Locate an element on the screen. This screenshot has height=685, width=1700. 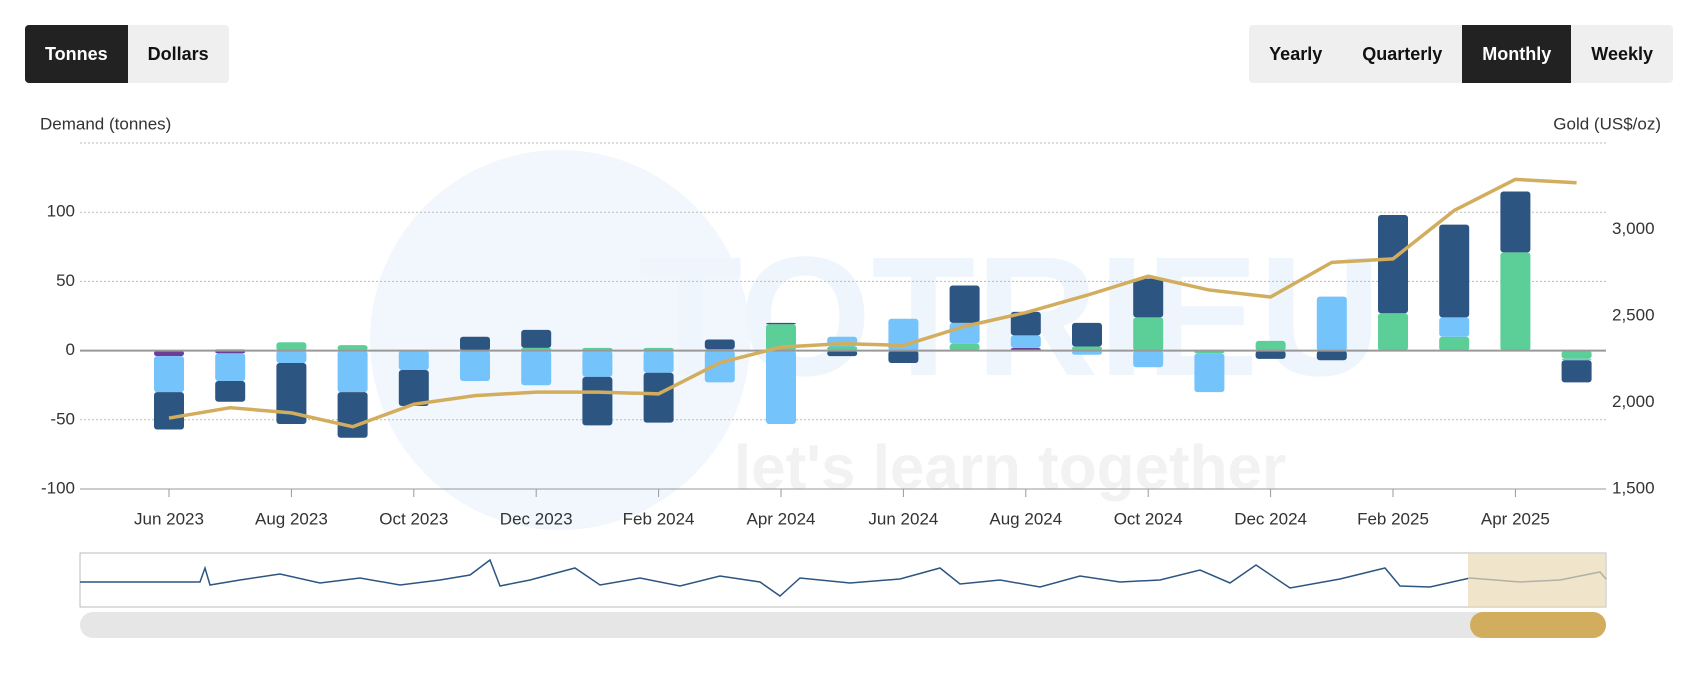
x-tick-label: Feb 2025 is located at coordinates (1393, 518).